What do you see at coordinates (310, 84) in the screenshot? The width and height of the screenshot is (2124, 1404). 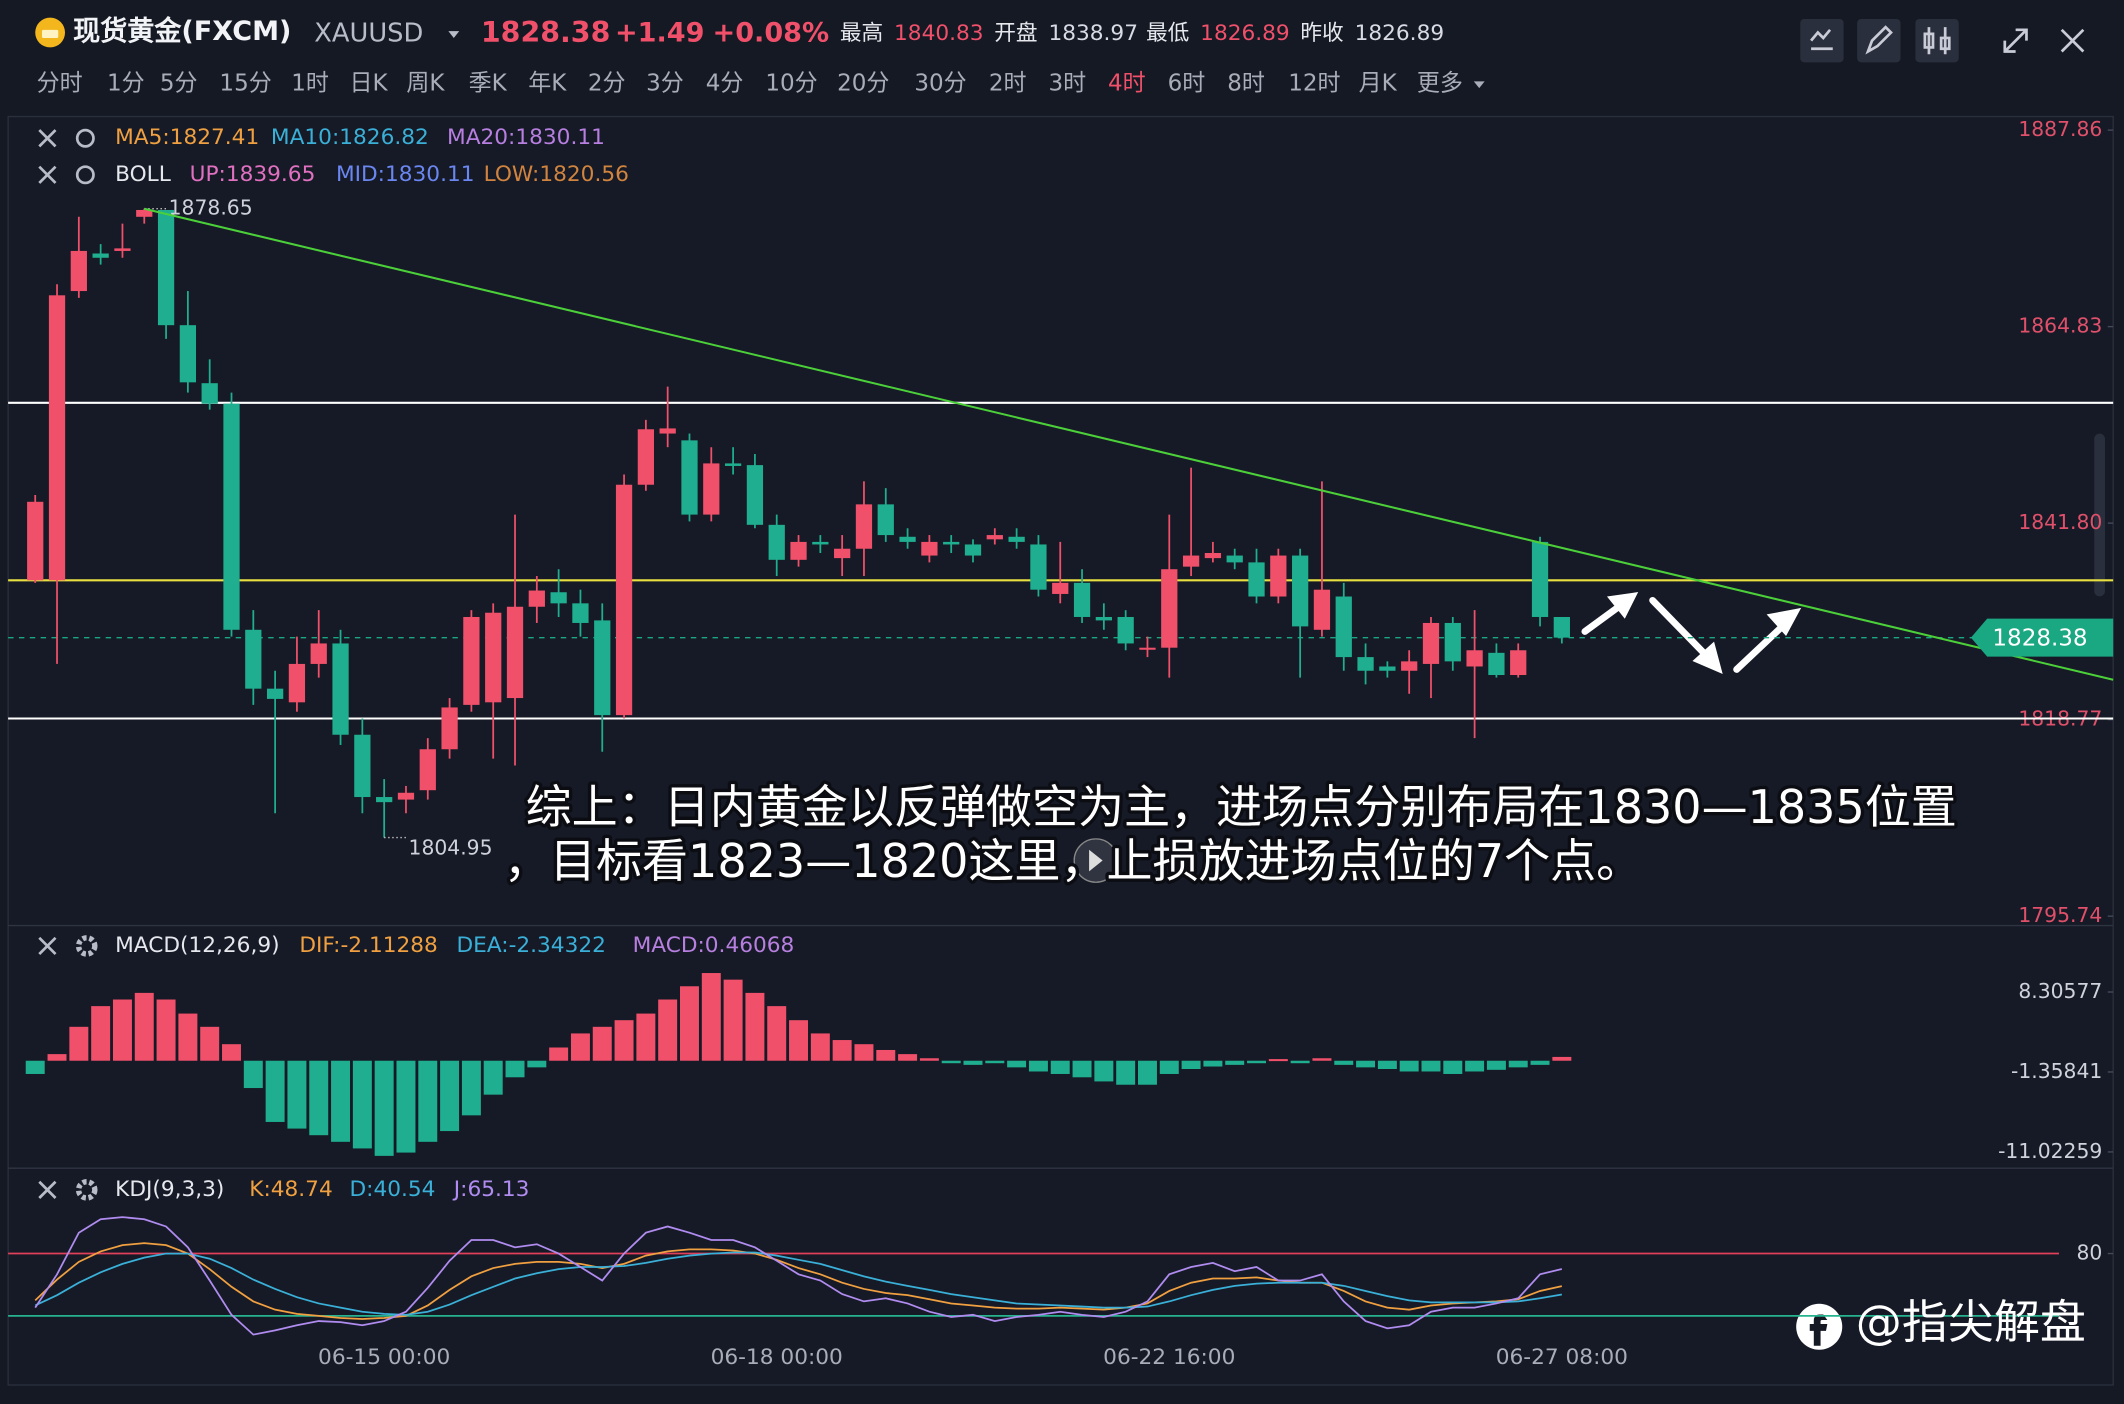 I see `timeframe-tab: 1时` at bounding box center [310, 84].